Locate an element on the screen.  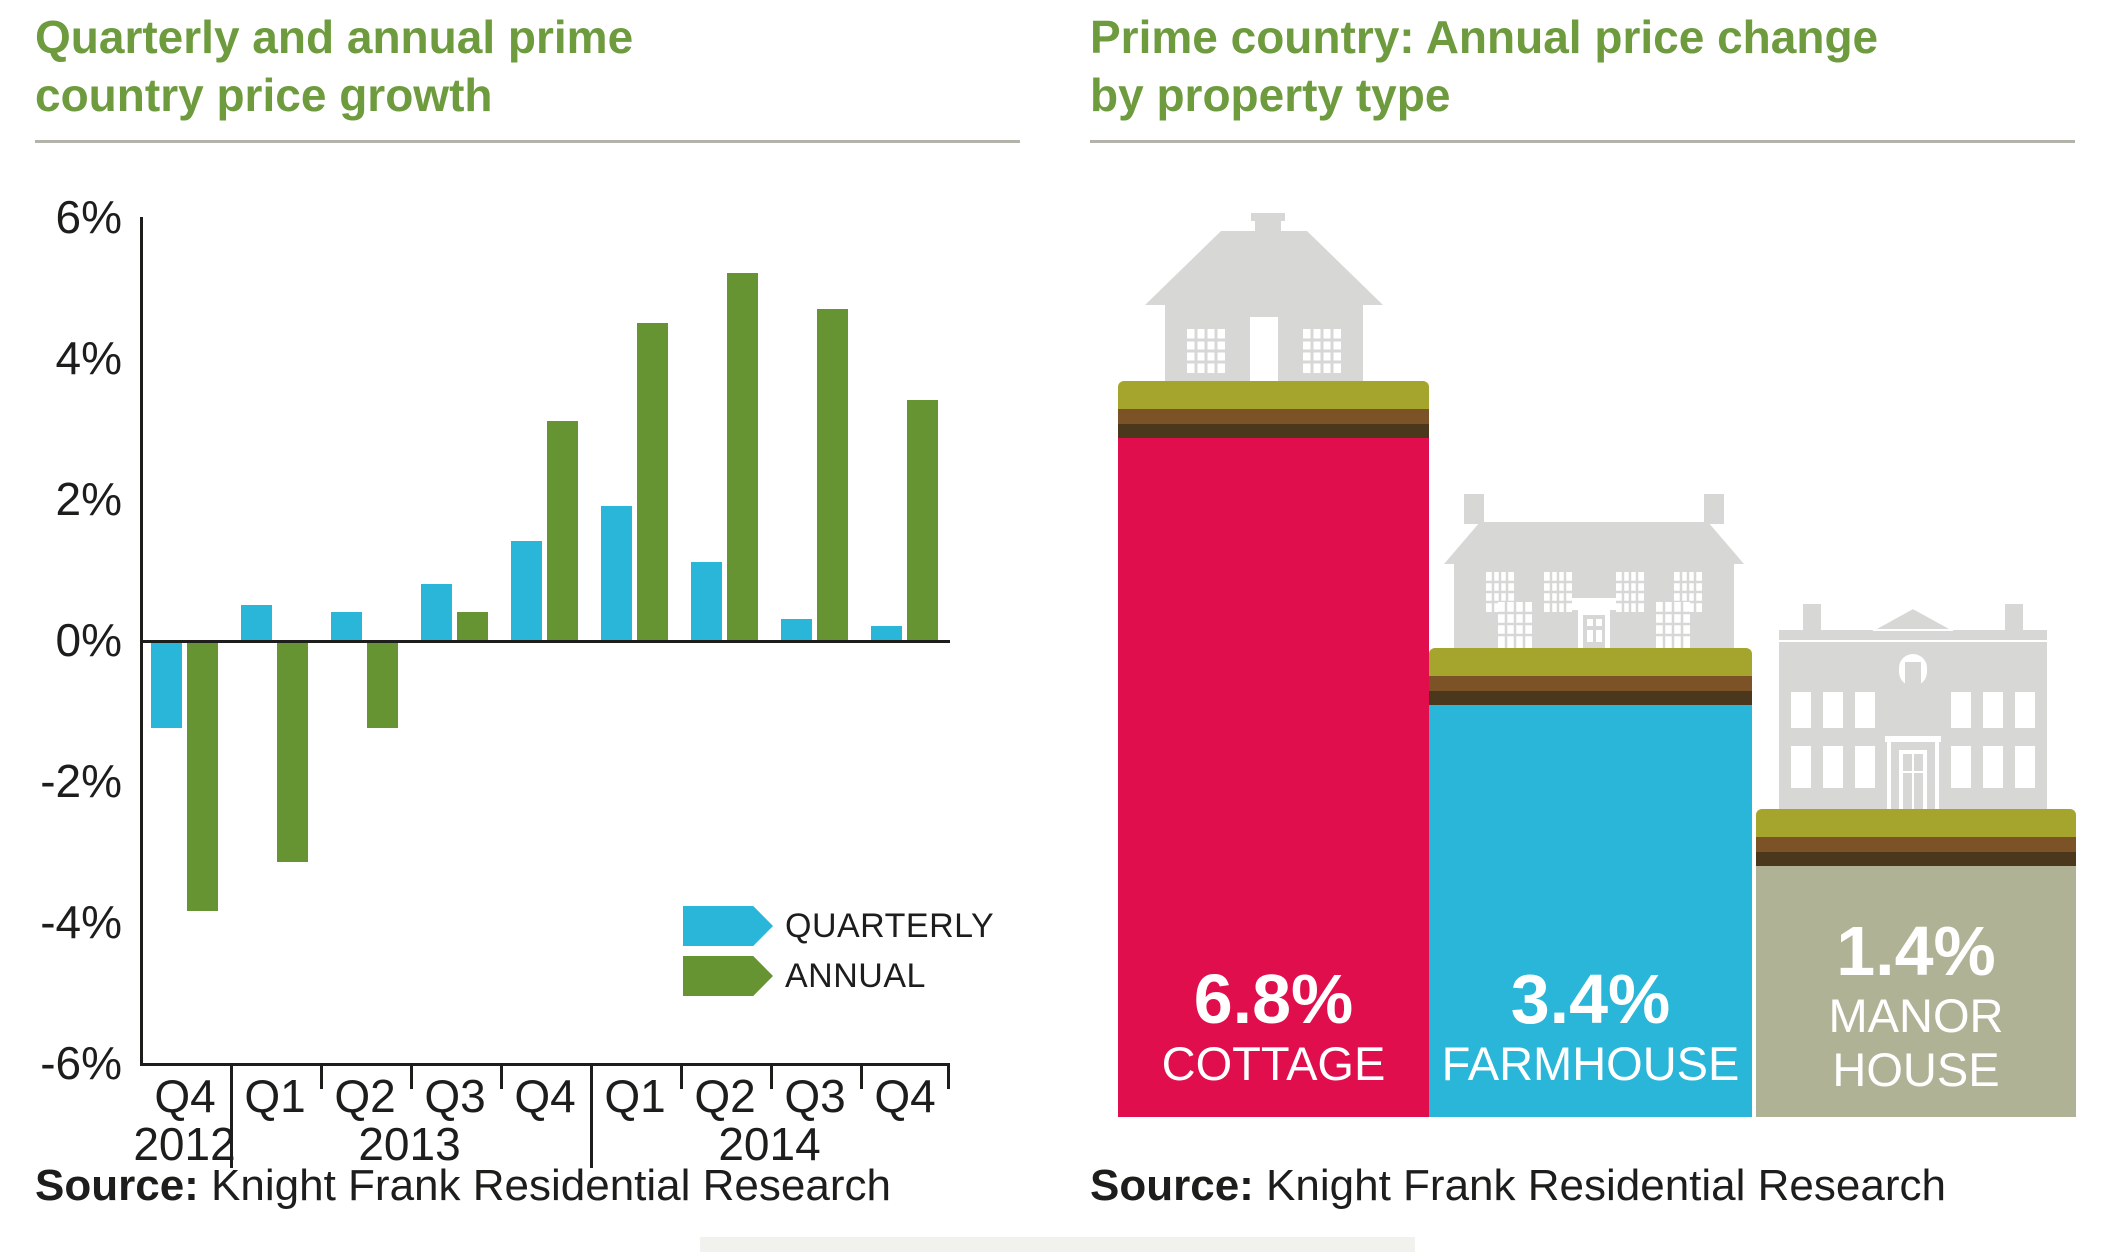
y-axis-tick-label: -2% is located at coordinates (81, 781).